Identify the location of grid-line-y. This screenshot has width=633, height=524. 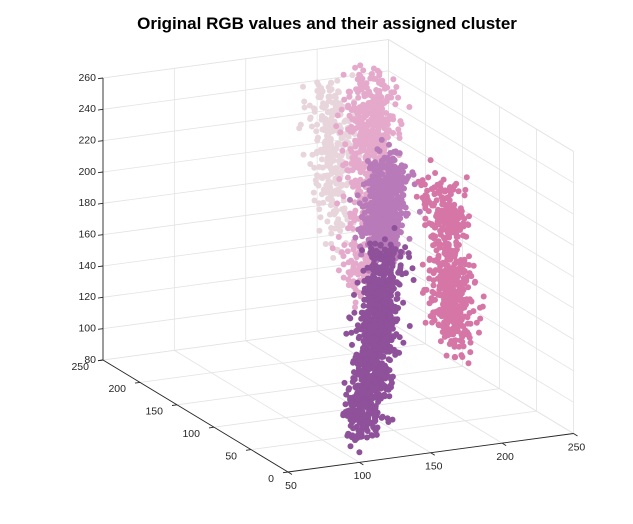
(393, 430).